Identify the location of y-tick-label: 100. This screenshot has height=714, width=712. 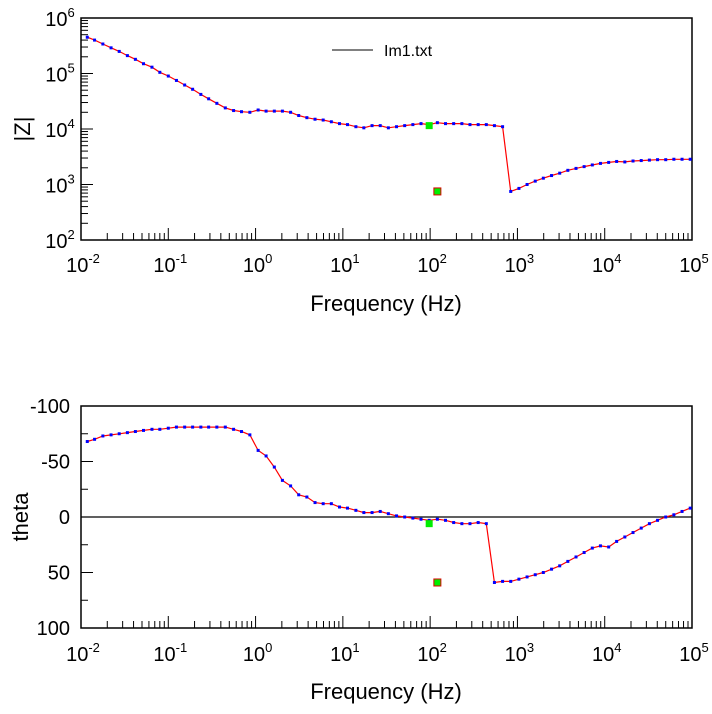
(53, 629).